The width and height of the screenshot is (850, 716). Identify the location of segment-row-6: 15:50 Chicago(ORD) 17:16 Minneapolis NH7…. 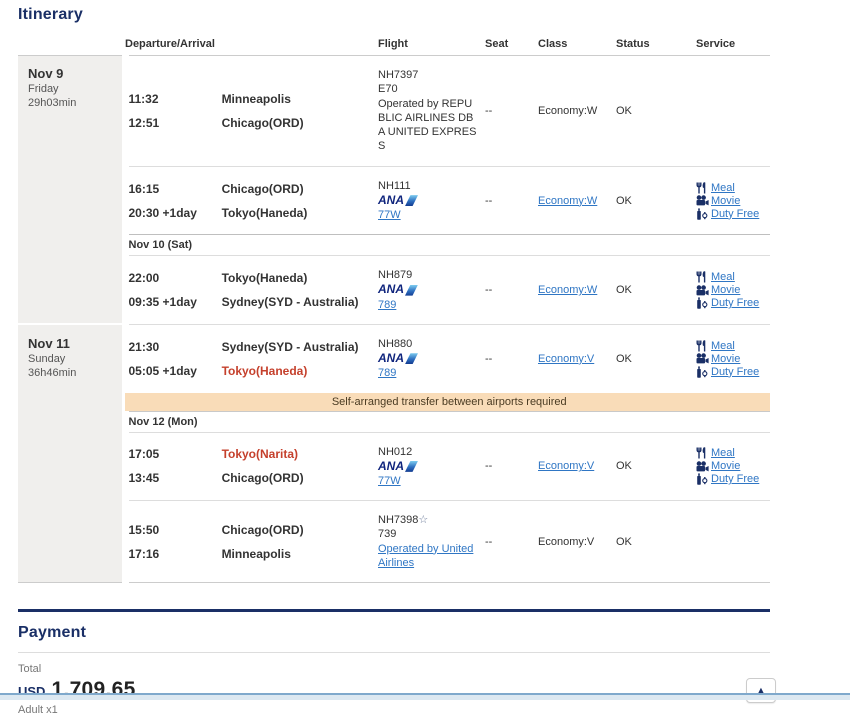
(394, 542).